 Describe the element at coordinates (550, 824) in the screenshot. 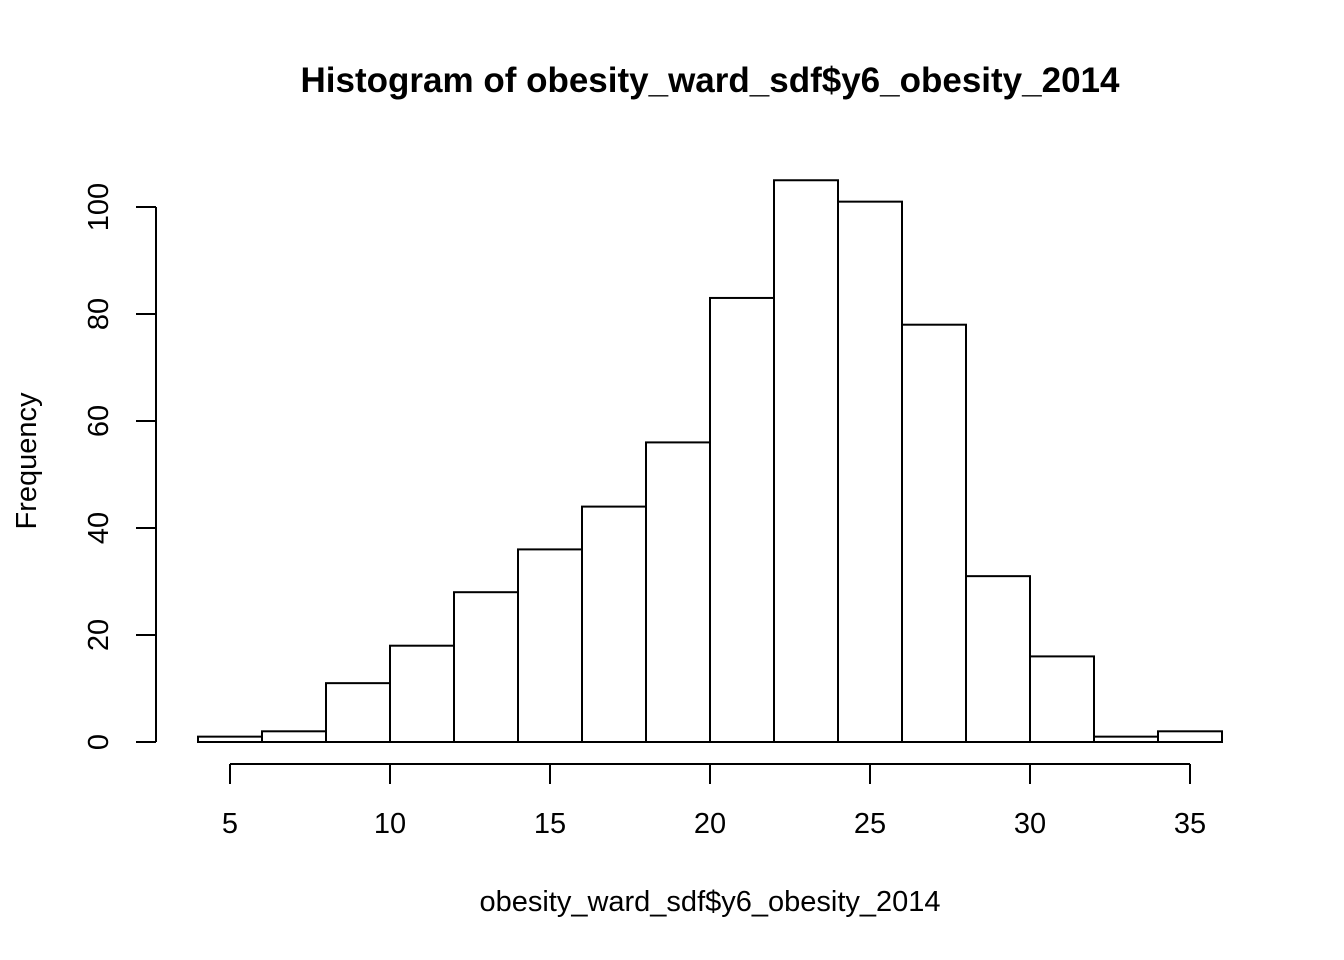

I see `x-tick-label: 15` at that location.